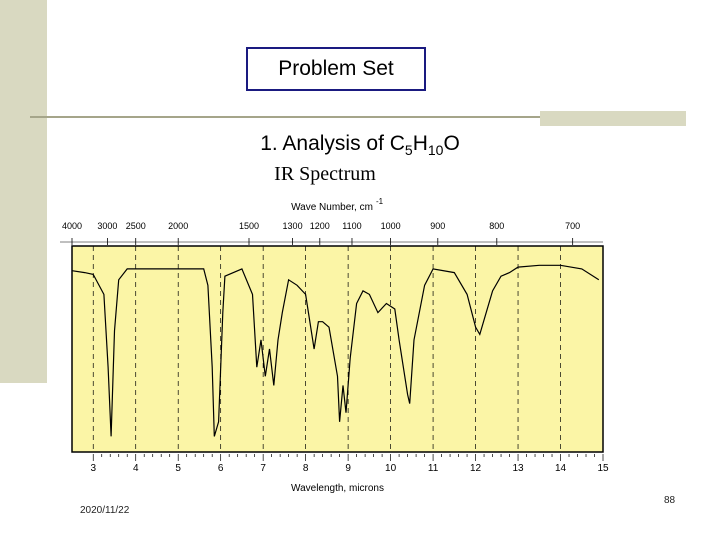 The width and height of the screenshot is (720, 540). Describe the element at coordinates (433, 468) in the screenshot. I see `x-tick-label: 11` at that location.